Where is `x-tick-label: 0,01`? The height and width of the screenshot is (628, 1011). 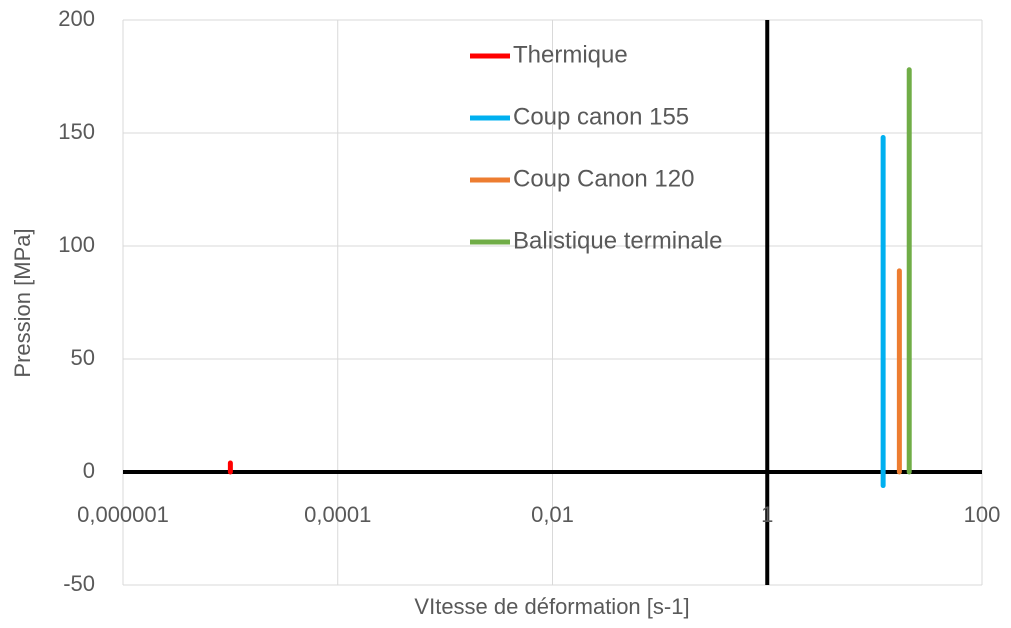 x-tick-label: 0,01 is located at coordinates (552, 514).